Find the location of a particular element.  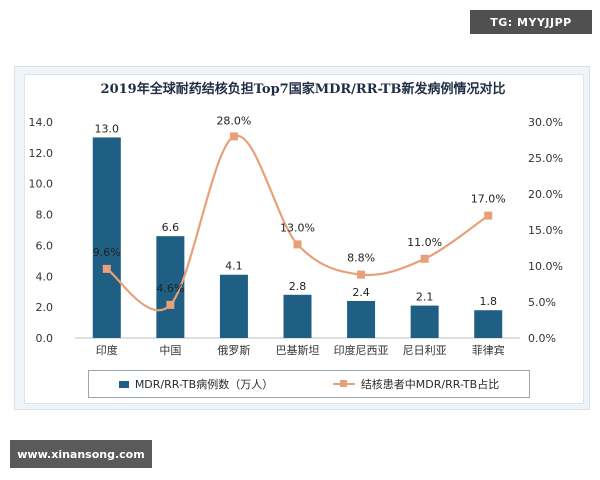

x-tick-label: 俄罗斯 is located at coordinates (233, 350).